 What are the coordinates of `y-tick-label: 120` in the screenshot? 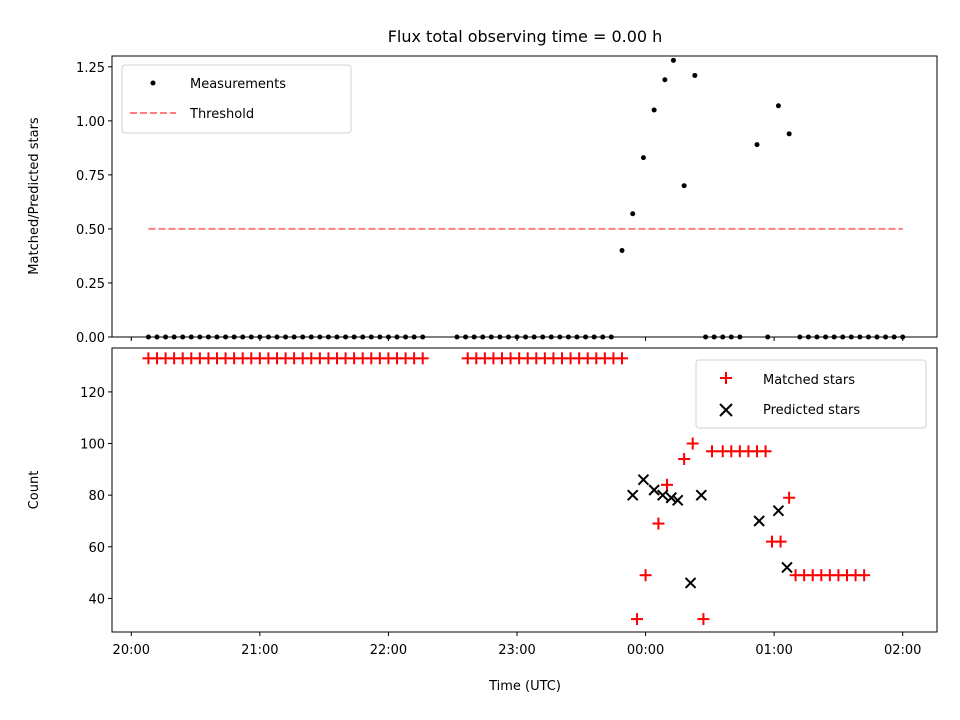 It's located at (92, 393).